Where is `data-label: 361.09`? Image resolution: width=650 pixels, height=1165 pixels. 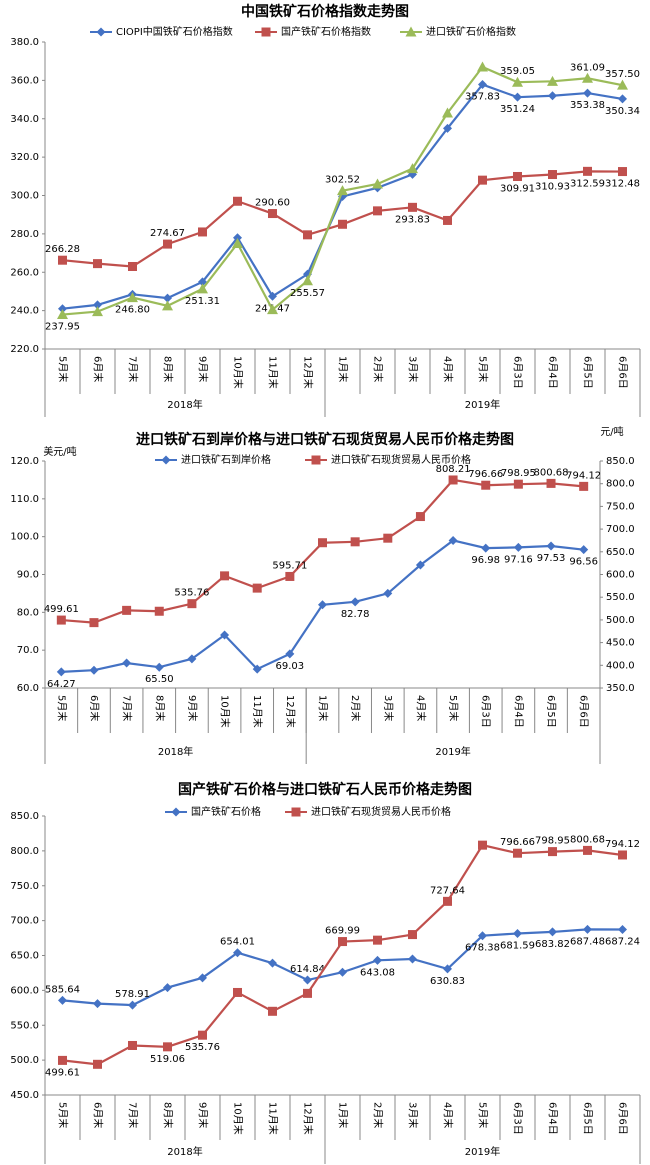 data-label: 361.09 is located at coordinates (587, 67).